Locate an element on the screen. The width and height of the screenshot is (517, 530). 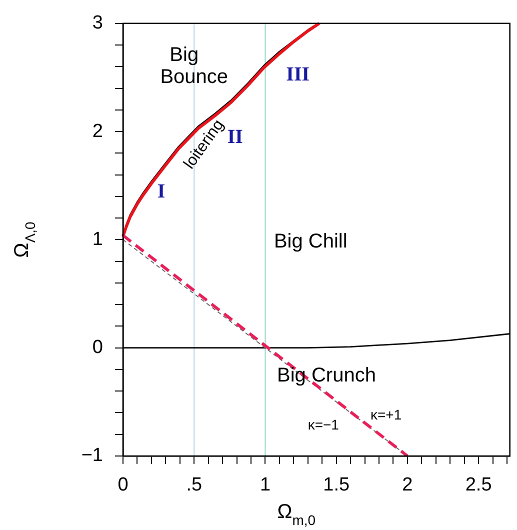
y-tick-label: 0 is located at coordinates (97, 347).